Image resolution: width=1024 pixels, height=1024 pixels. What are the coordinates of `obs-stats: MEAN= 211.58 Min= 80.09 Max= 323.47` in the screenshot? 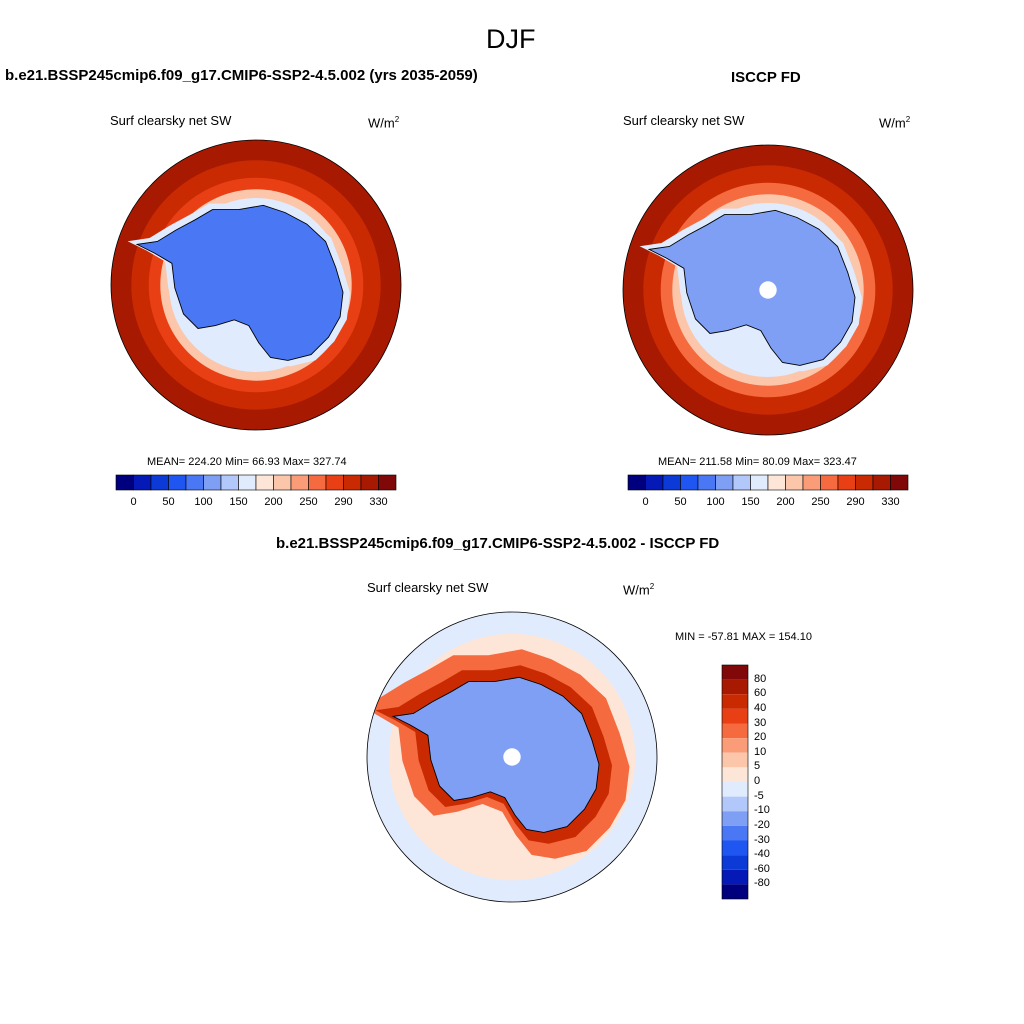 It's located at (757, 462).